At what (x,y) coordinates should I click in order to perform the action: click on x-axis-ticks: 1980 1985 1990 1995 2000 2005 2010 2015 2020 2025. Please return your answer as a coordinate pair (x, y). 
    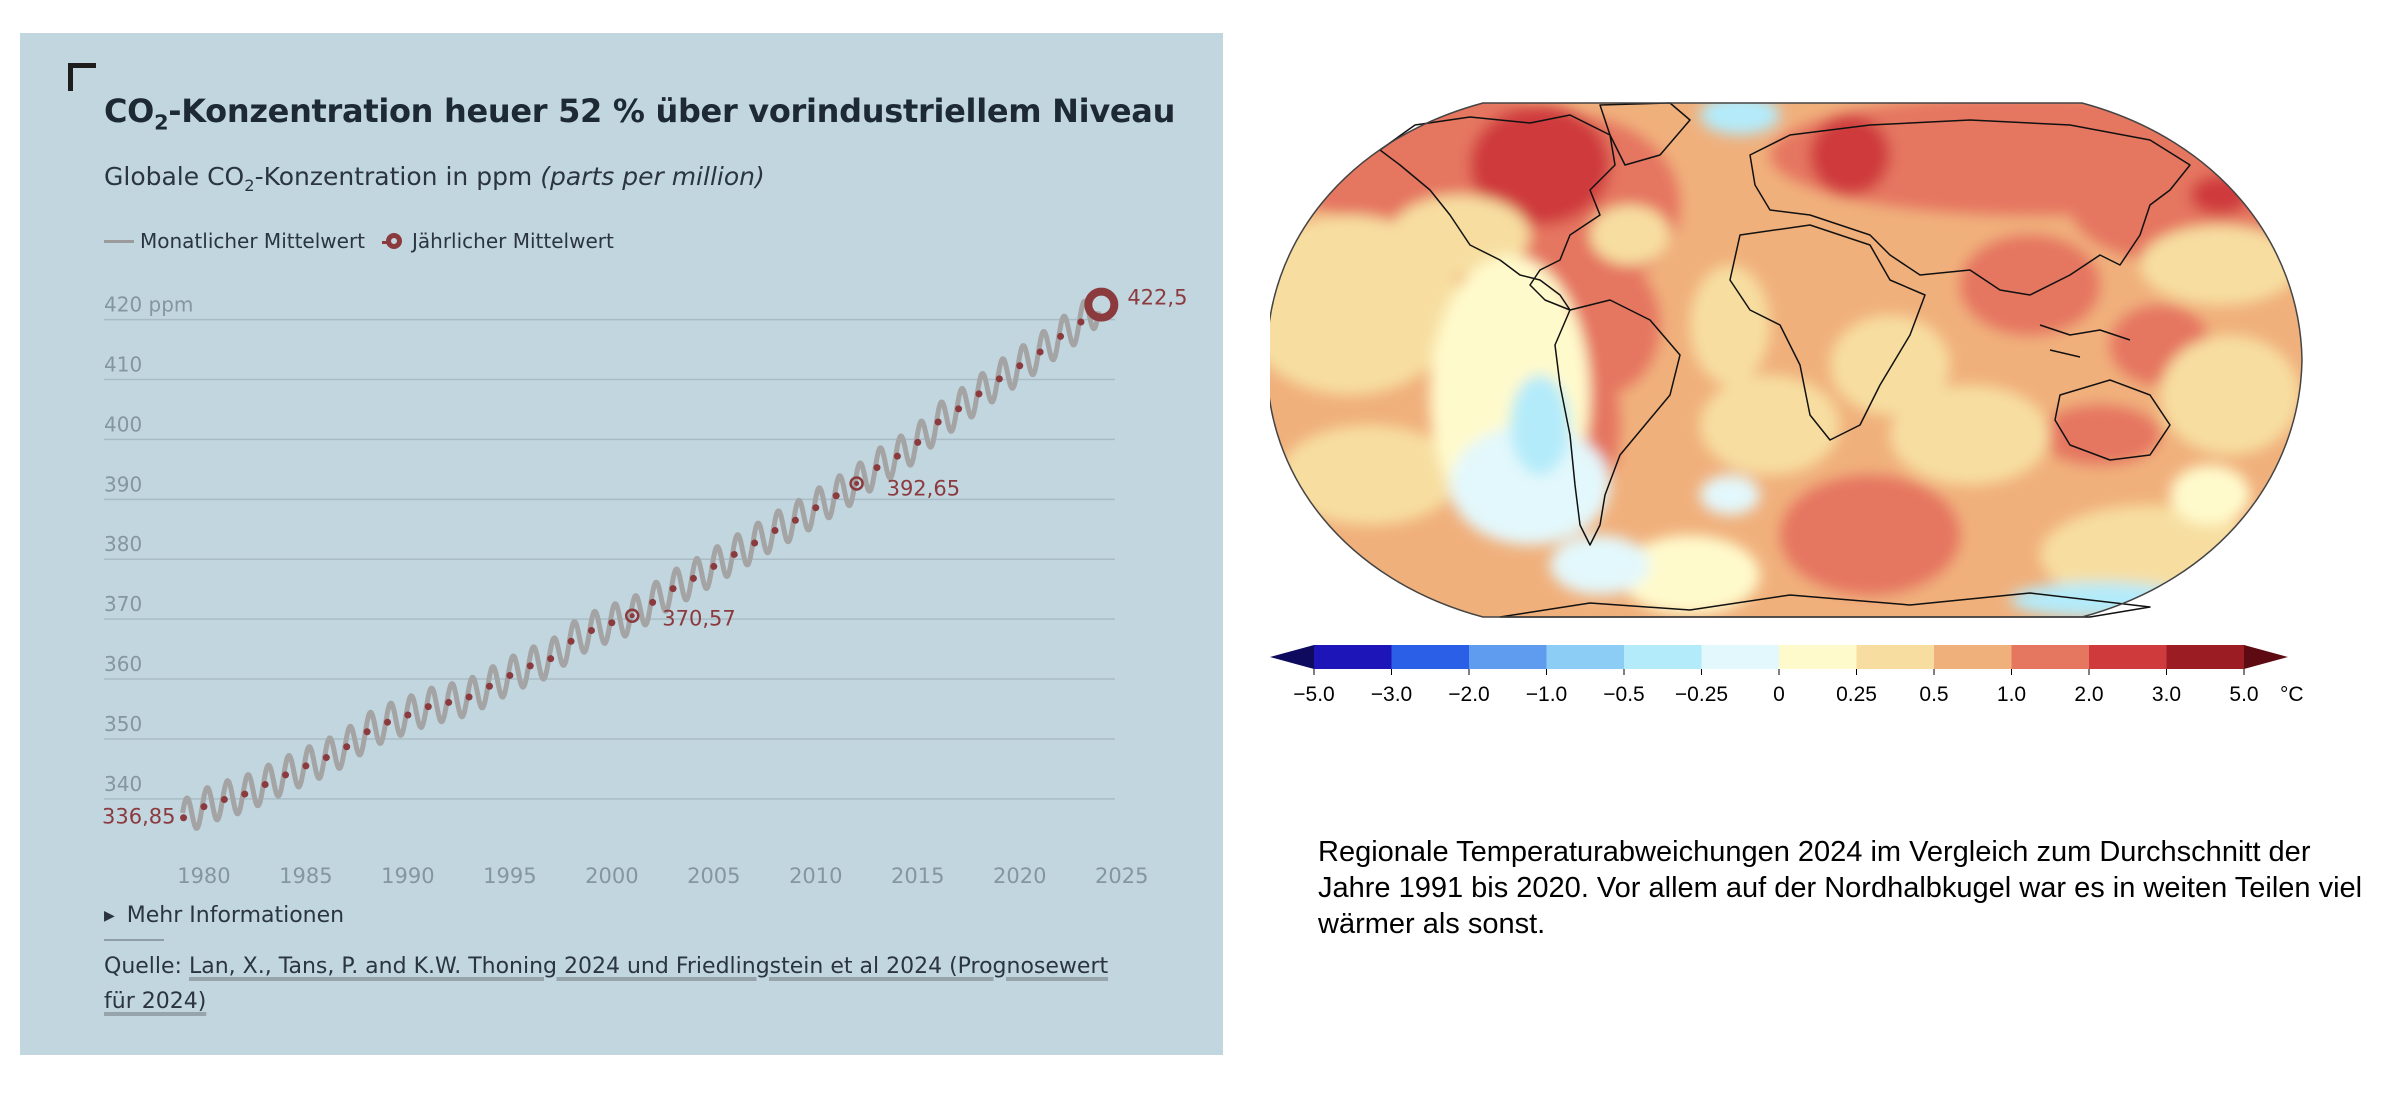
    Looking at the image, I should click on (662, 876).